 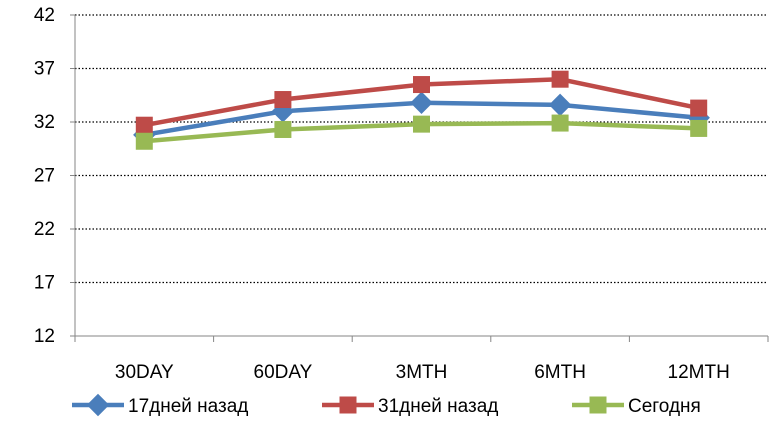 I want to click on y-tick-label: 32, so click(x=44, y=122).